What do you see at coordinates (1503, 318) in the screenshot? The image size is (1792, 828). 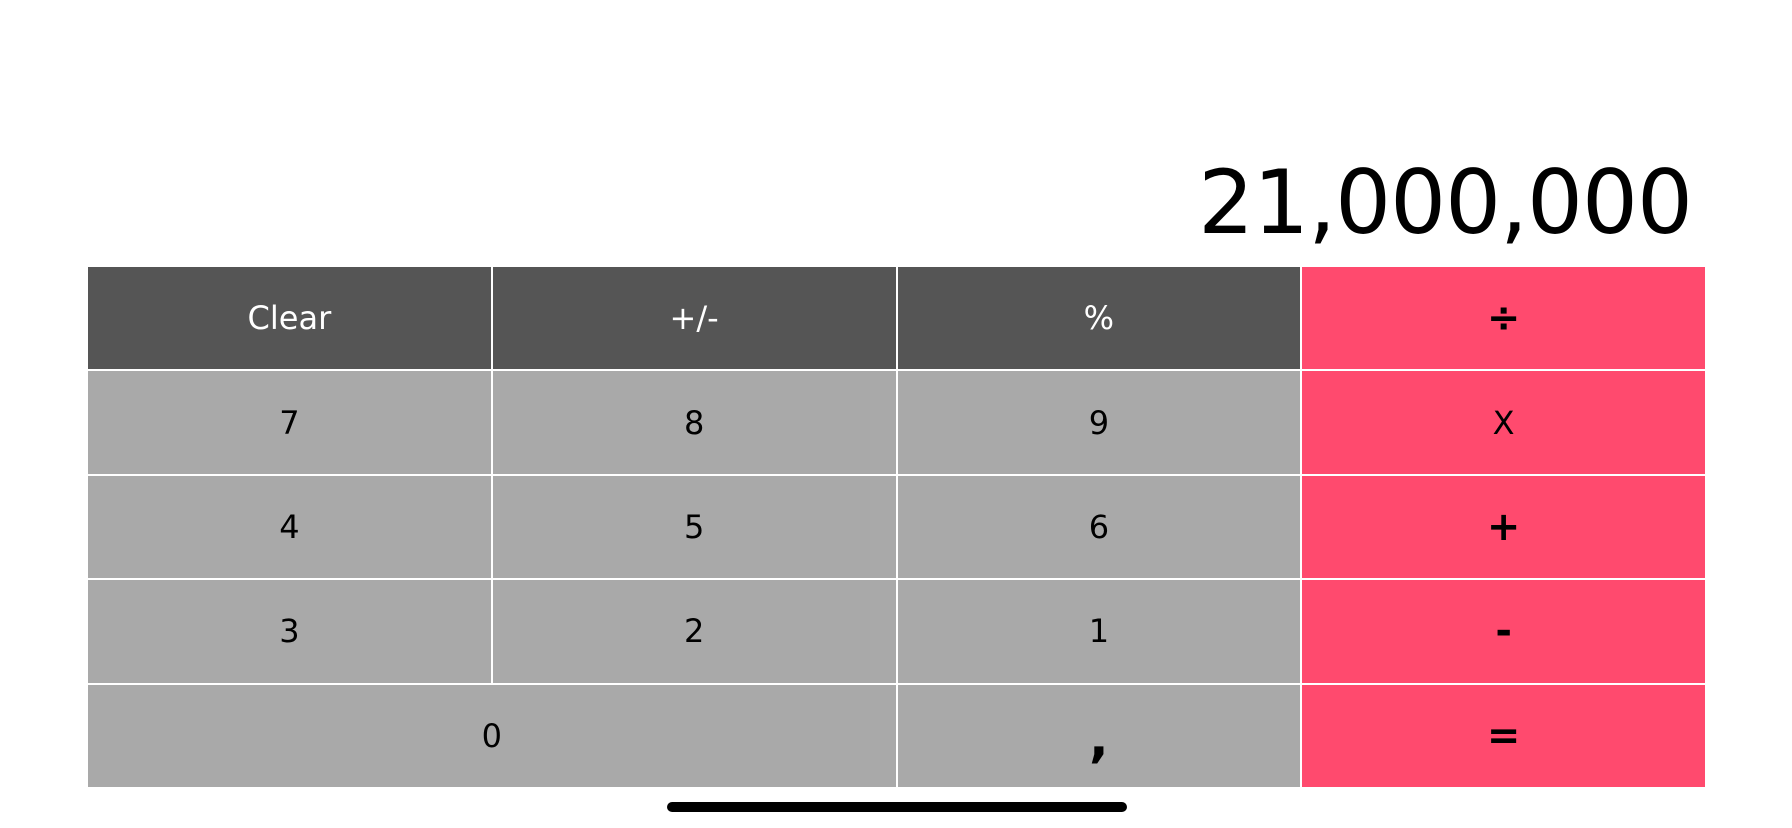 I see `divide-button: ÷` at bounding box center [1503, 318].